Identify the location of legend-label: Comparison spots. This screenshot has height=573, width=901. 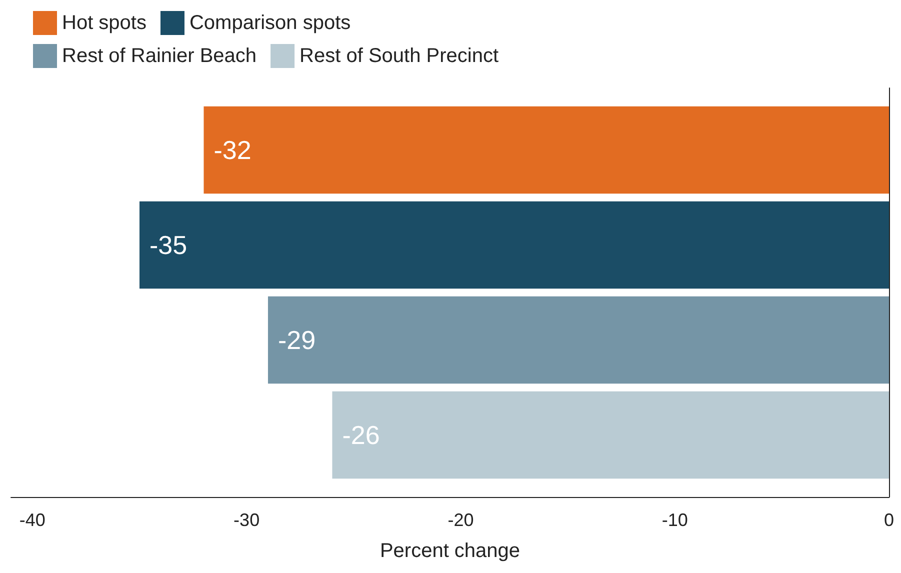
(270, 23).